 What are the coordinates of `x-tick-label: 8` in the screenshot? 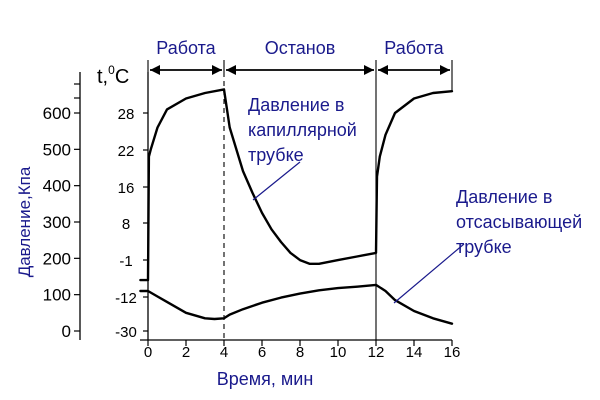 It's located at (300, 352).